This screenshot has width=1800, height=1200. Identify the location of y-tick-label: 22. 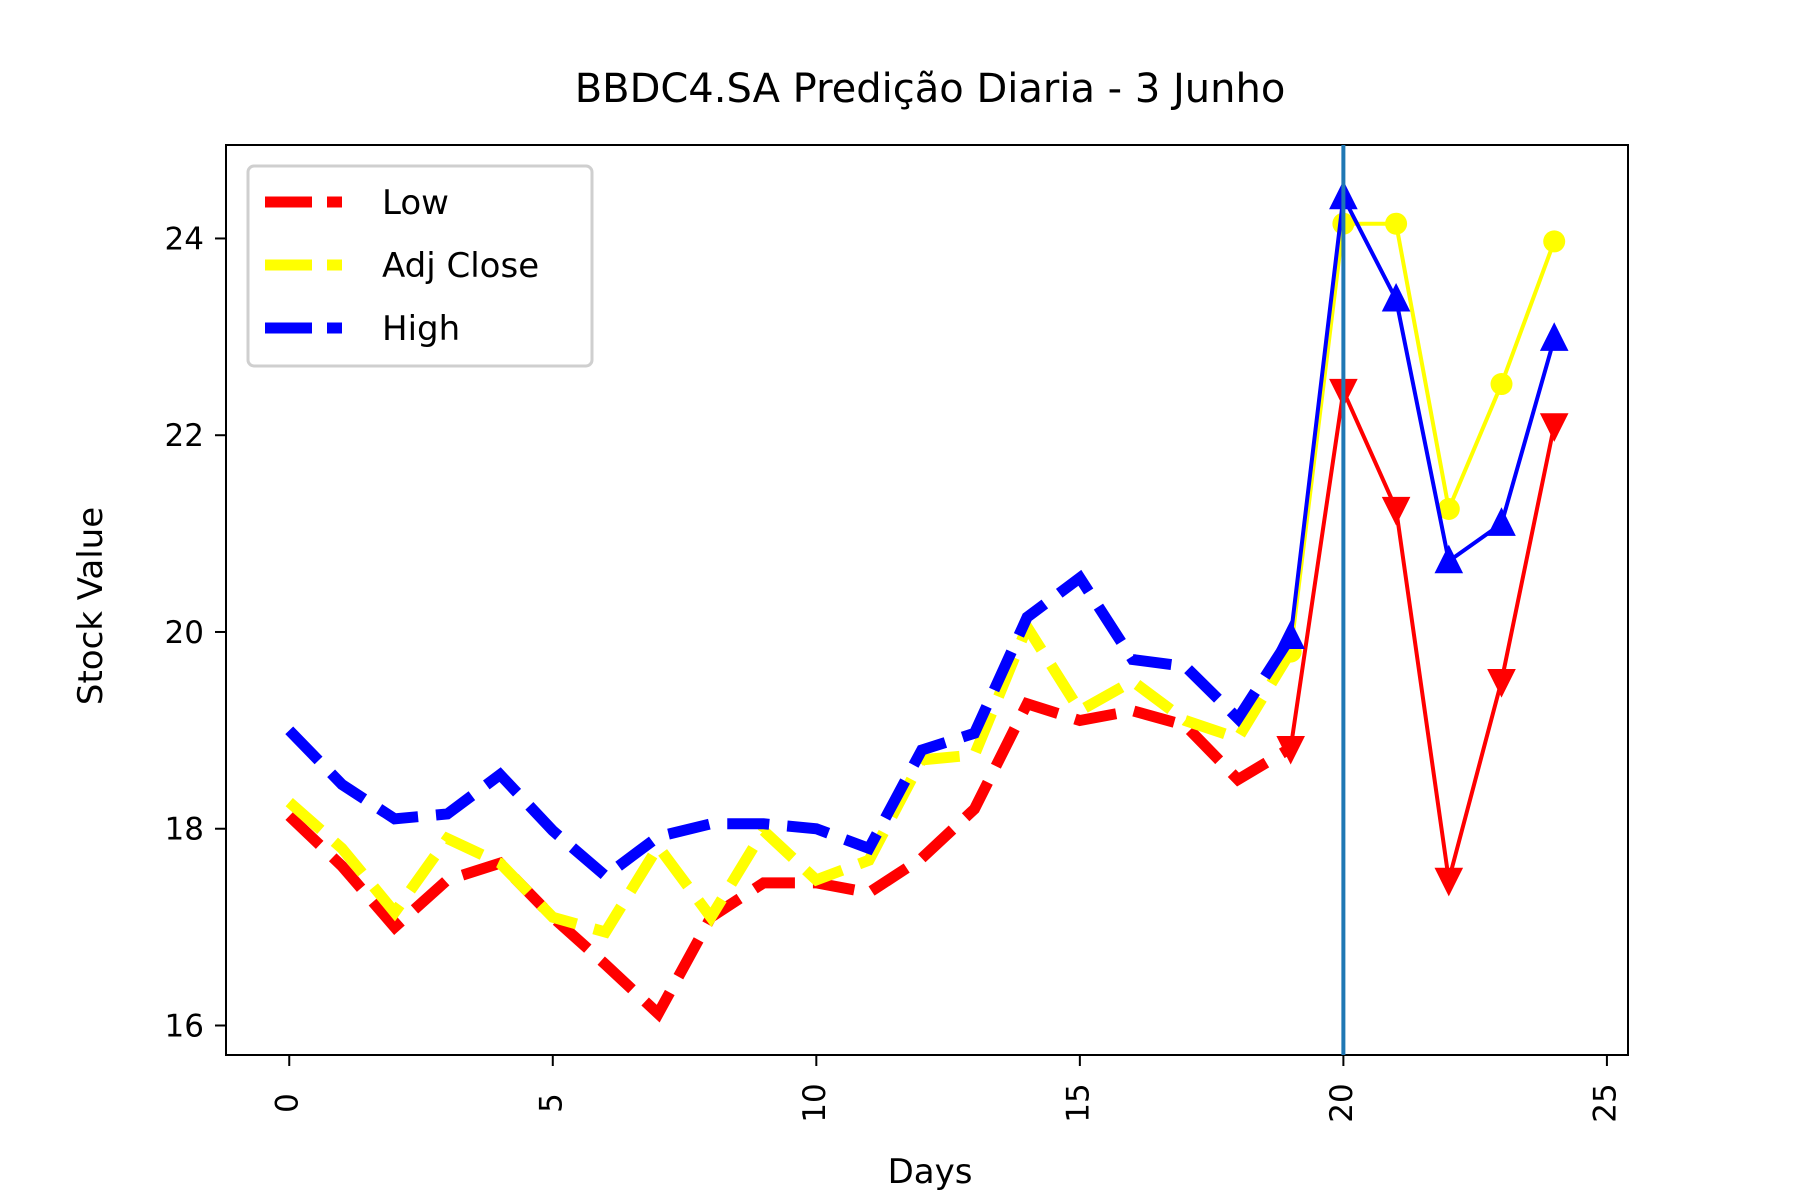
(184, 436).